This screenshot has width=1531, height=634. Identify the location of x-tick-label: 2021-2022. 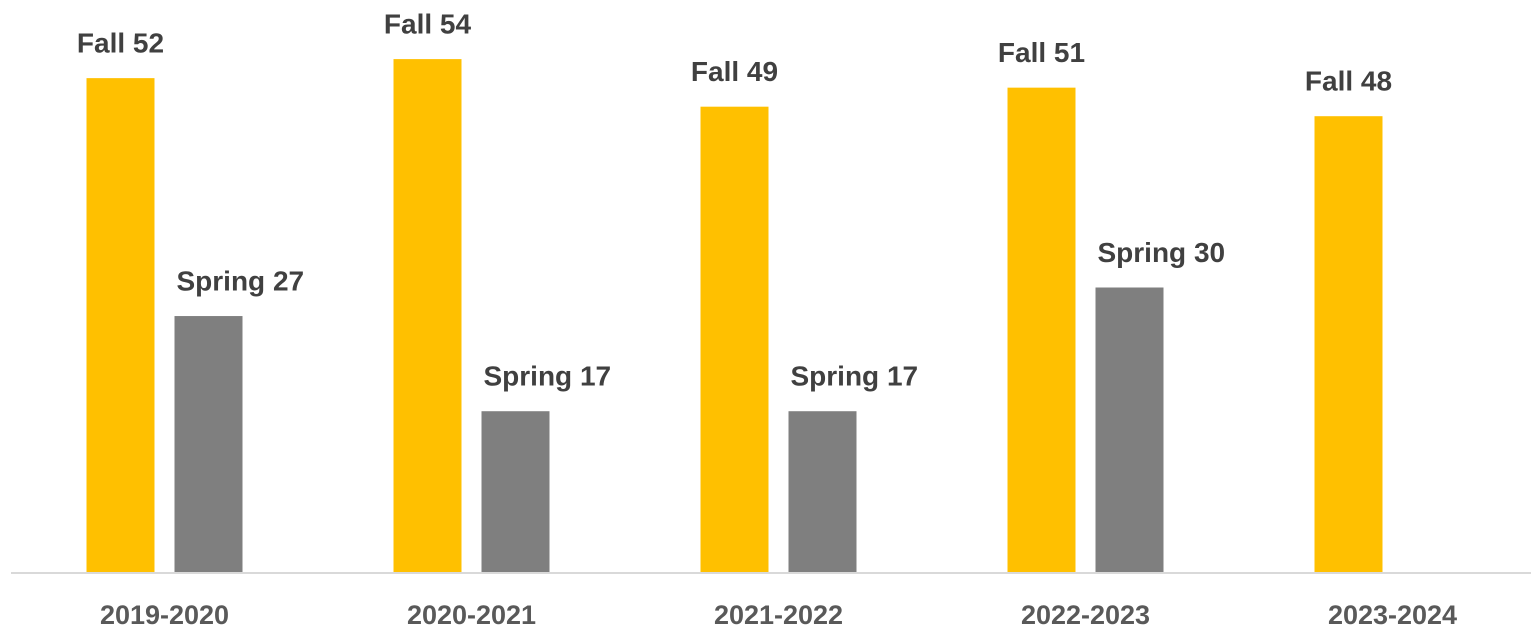
(778, 615).